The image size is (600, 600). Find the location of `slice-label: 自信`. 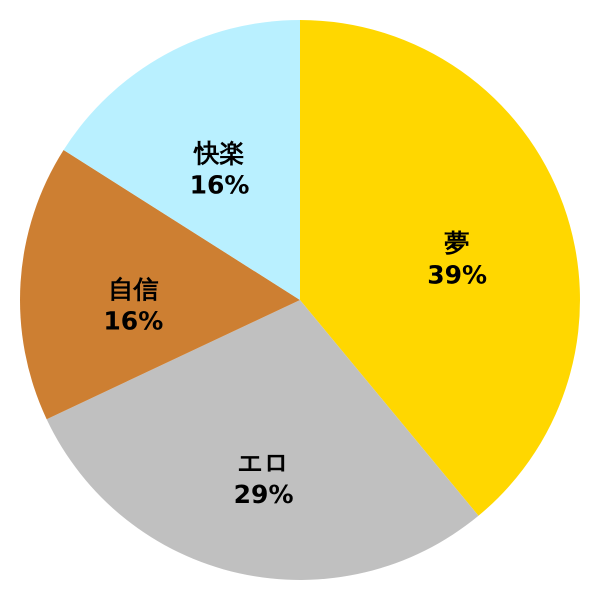

slice-label: 自信 is located at coordinates (133, 289).